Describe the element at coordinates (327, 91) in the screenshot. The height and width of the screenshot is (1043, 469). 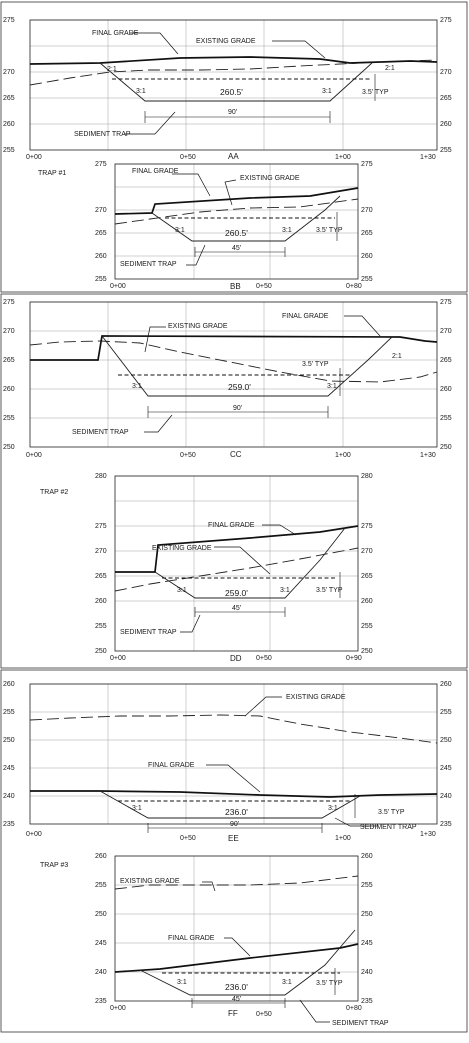
I see `aa-side-right: 3:1` at that location.